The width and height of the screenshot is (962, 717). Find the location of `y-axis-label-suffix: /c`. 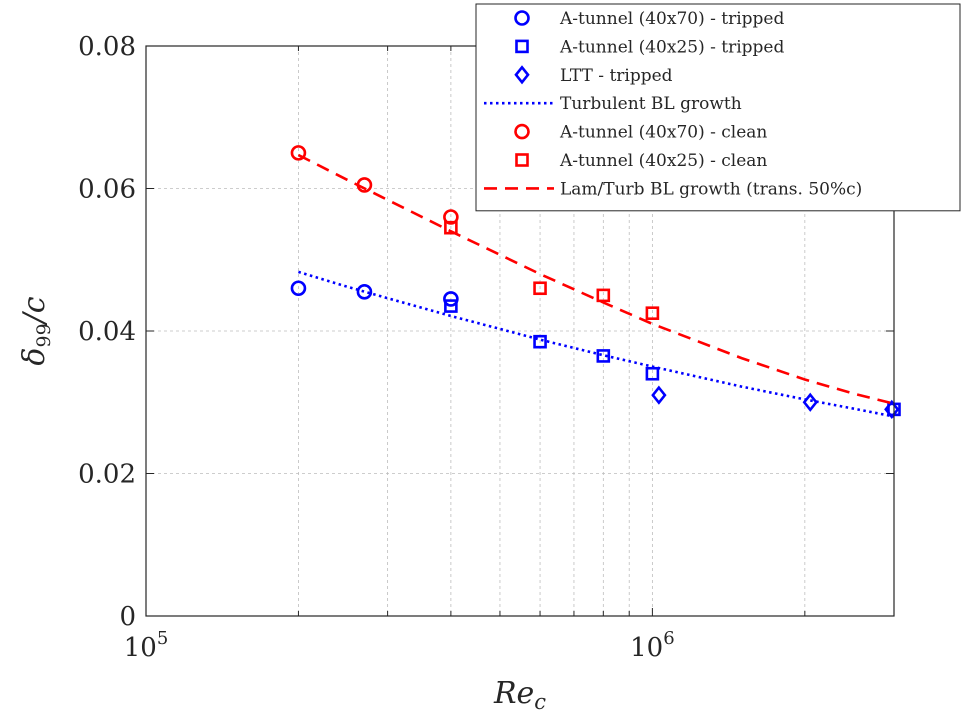

y-axis-label-suffix: /c is located at coordinates (34, 311).